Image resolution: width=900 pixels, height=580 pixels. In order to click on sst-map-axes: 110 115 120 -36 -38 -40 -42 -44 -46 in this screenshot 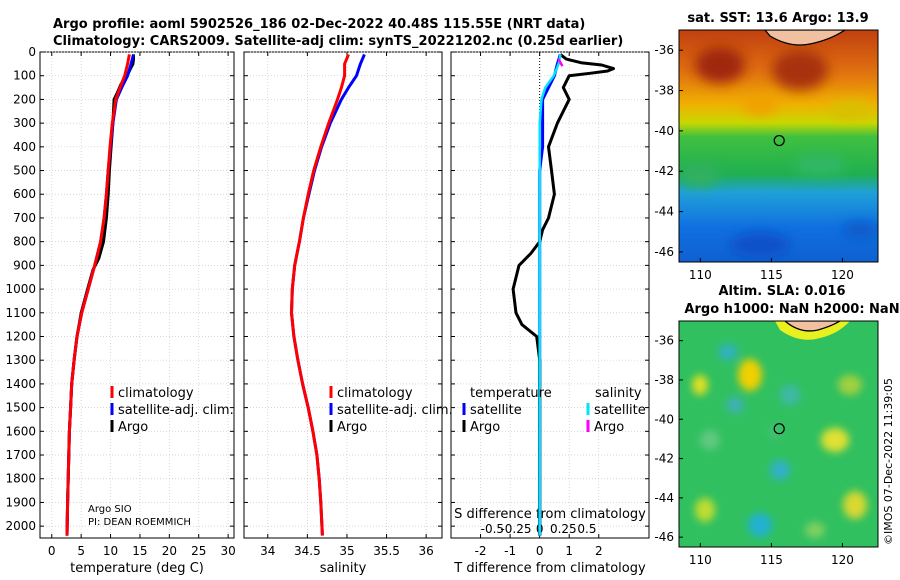, I will do `click(754, 162)`.